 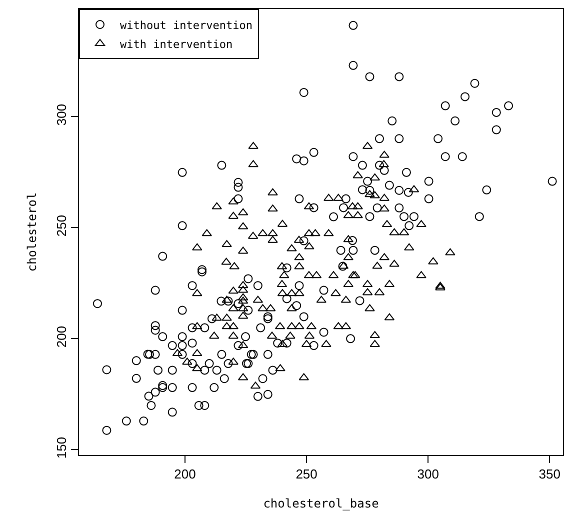 What do you see at coordinates (176, 44) in the screenshot?
I see `legend-label: with intervention` at bounding box center [176, 44].